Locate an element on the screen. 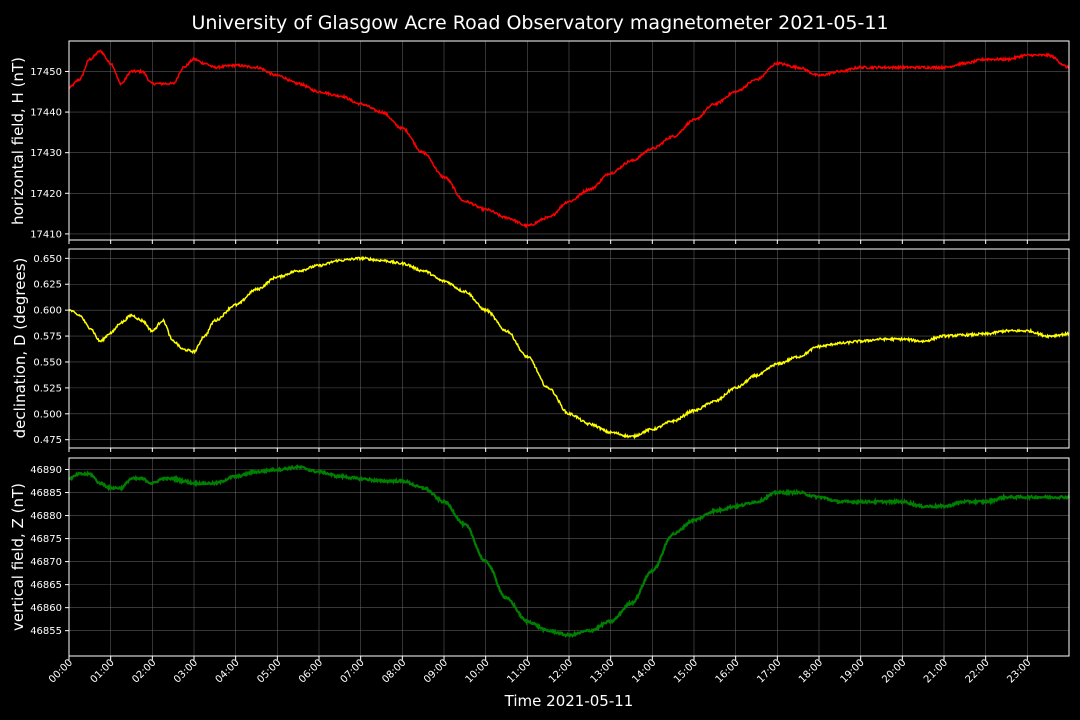 The height and width of the screenshot is (720, 1080). z-field-ytick-label: 46870 is located at coordinates (46, 562).